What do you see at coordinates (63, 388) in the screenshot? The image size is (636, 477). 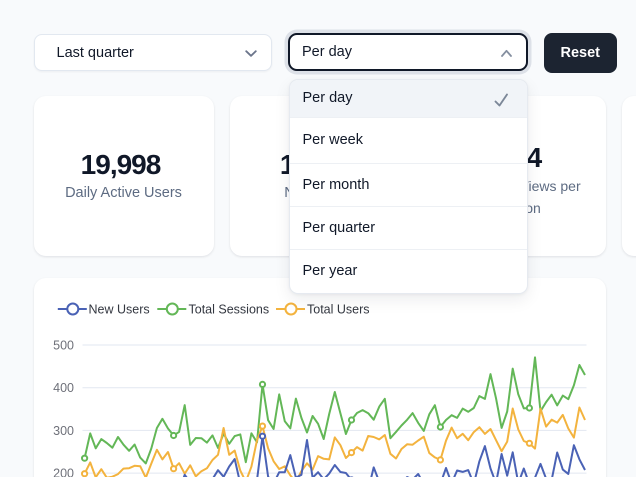 I see `svg-text: 400` at bounding box center [63, 388].